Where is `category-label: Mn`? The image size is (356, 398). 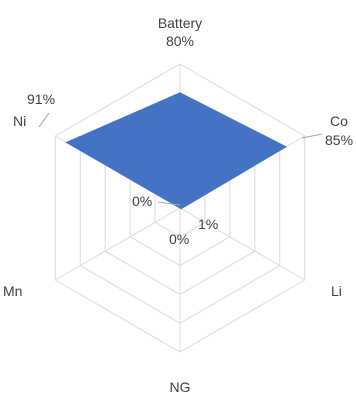
category-label: Mn is located at coordinates (12, 291).